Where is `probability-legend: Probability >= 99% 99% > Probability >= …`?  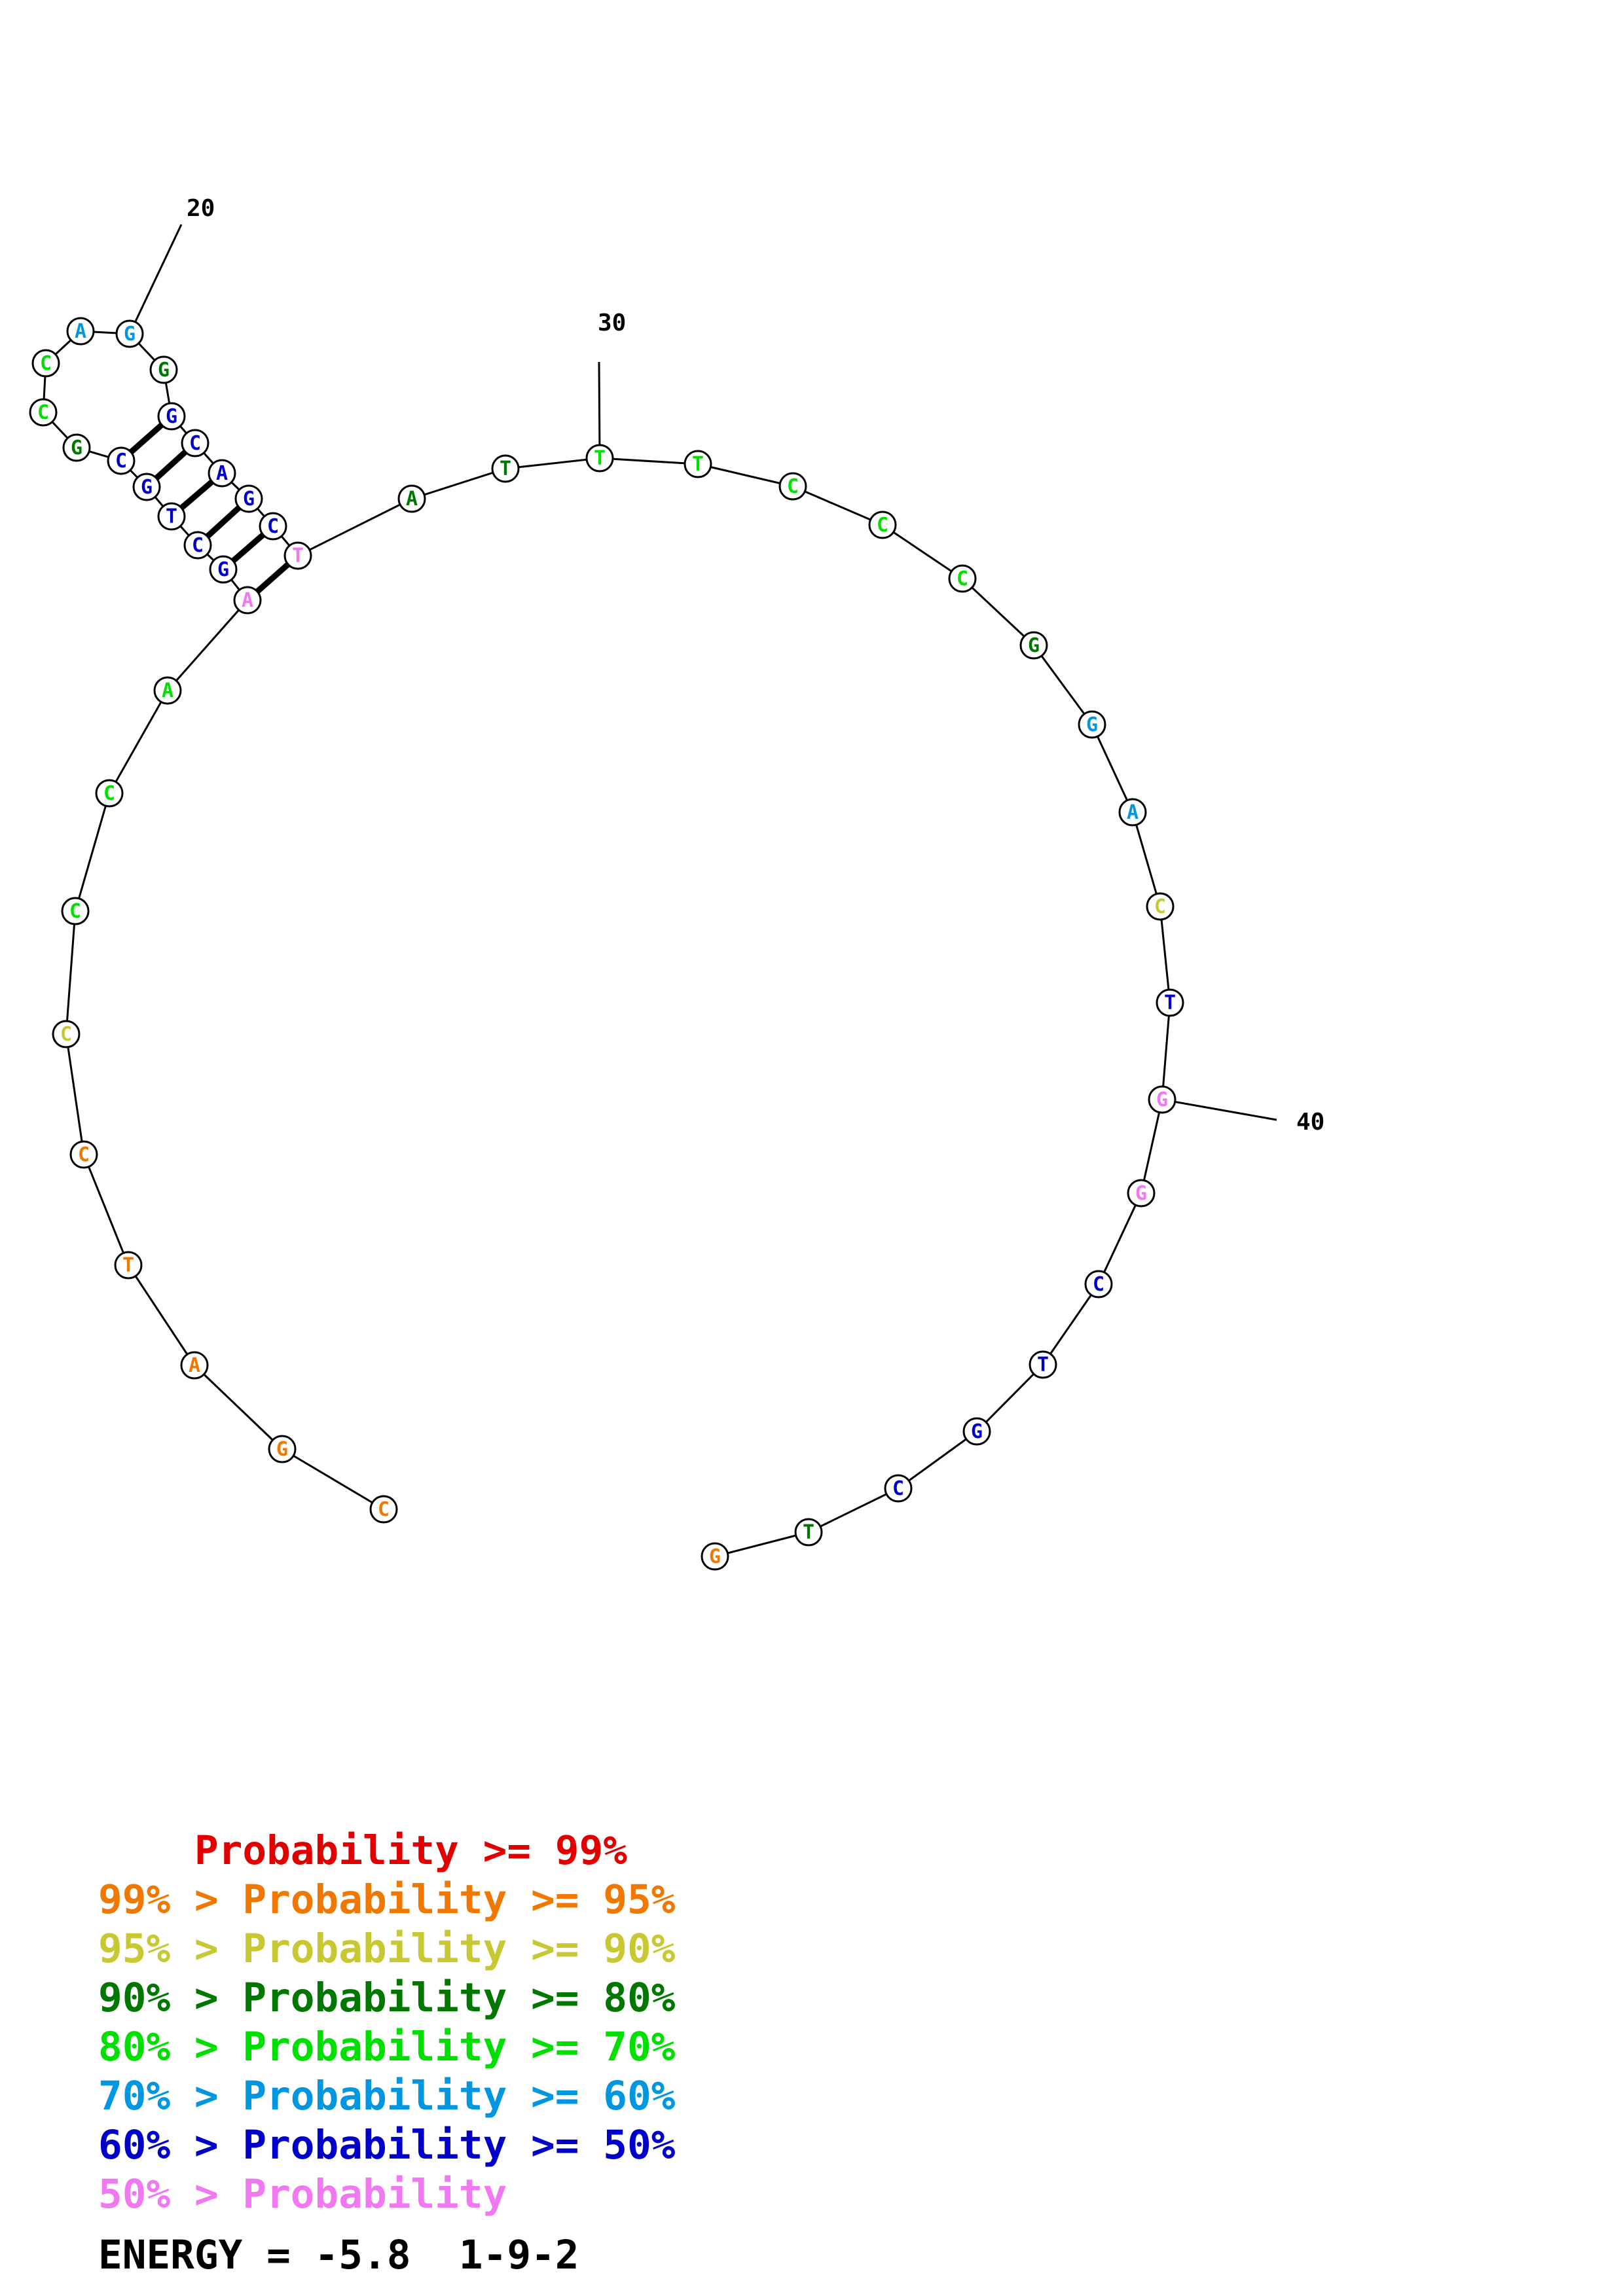 probability-legend: Probability >= 99% 99% > Probability >= … is located at coordinates (386, 2022).